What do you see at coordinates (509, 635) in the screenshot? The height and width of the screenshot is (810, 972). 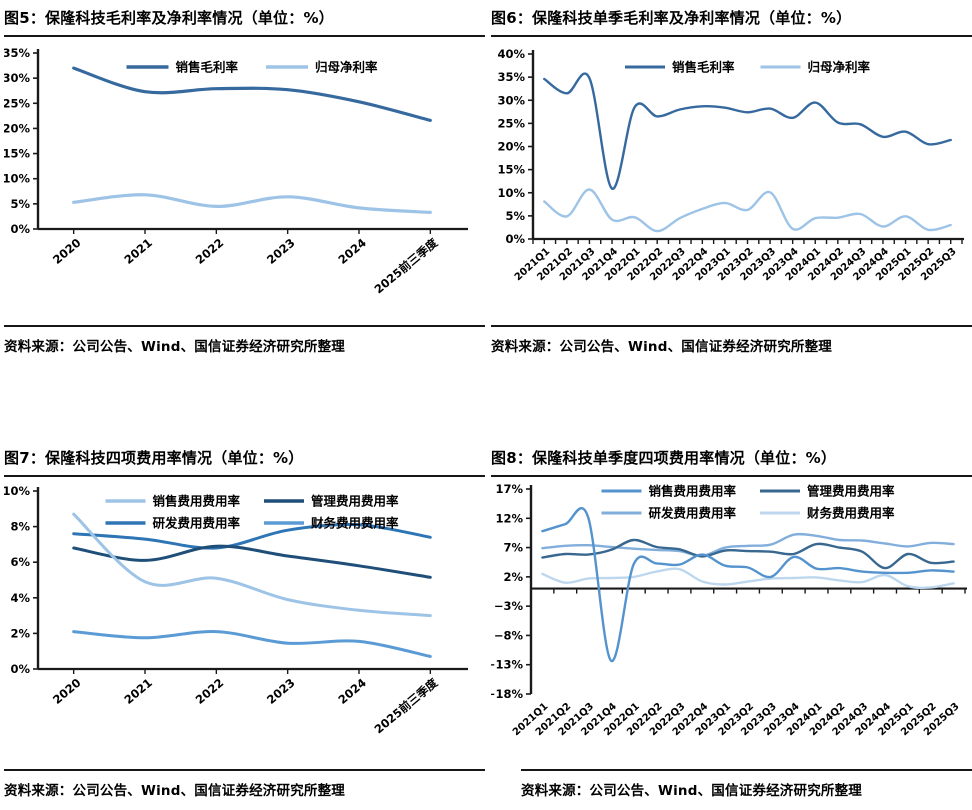 I see `svg-text: −8%` at bounding box center [509, 635].